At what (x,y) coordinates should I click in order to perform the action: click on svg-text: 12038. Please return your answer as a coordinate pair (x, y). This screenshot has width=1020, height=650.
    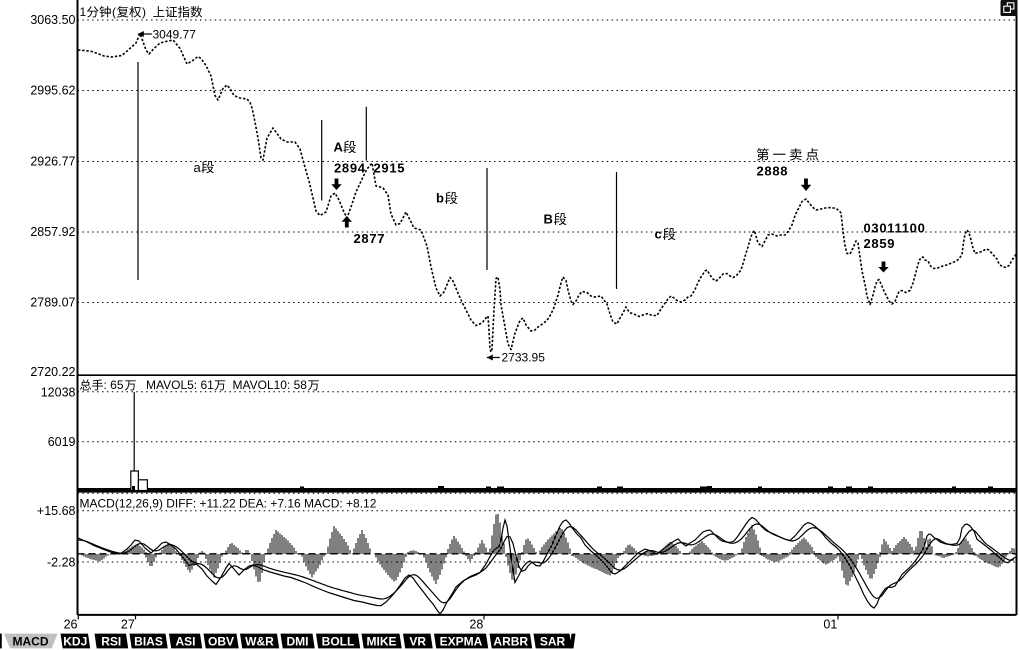
    Looking at the image, I should click on (58, 393).